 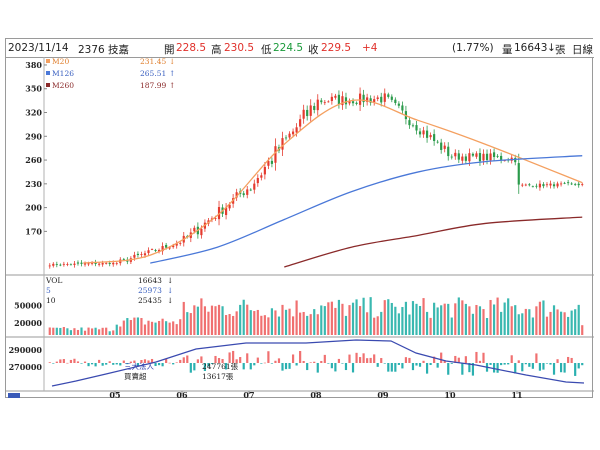 What do you see at coordinates (33, 136) in the screenshot?
I see `price-tick-label: 290` at bounding box center [33, 136].